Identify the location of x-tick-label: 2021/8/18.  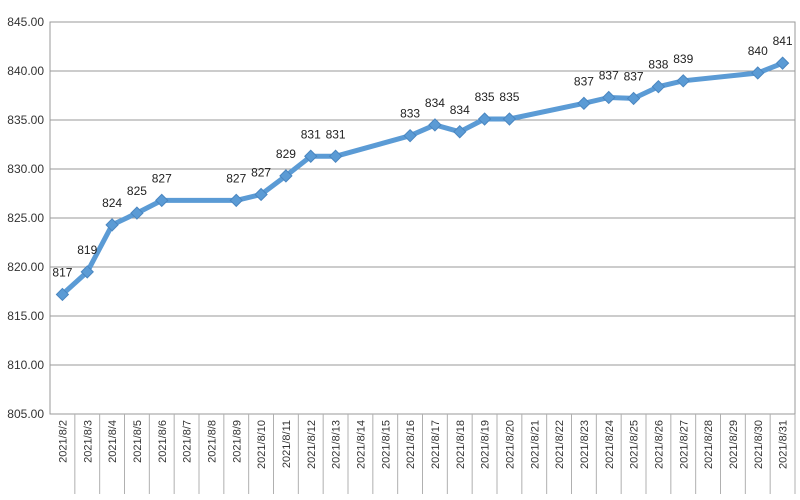
(461, 444).